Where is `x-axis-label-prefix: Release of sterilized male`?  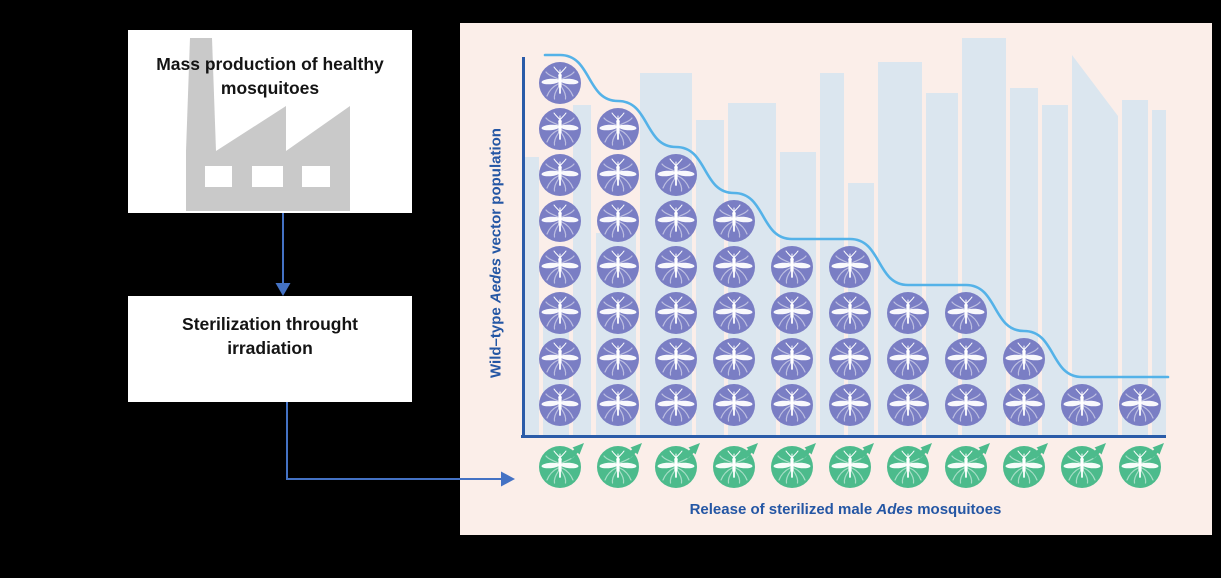 x-axis-label-prefix: Release of sterilized male is located at coordinates (783, 509).